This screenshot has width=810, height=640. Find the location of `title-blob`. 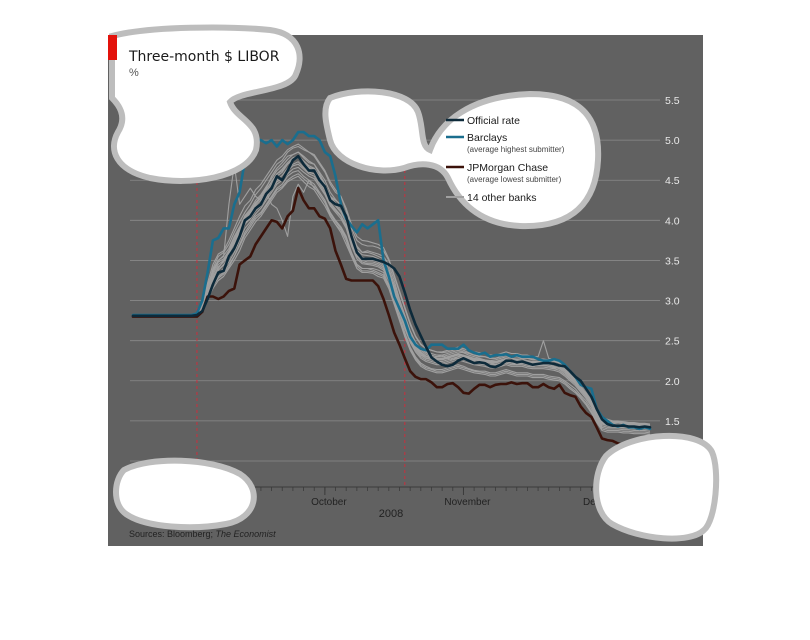

title-blob is located at coordinates (206, 104).